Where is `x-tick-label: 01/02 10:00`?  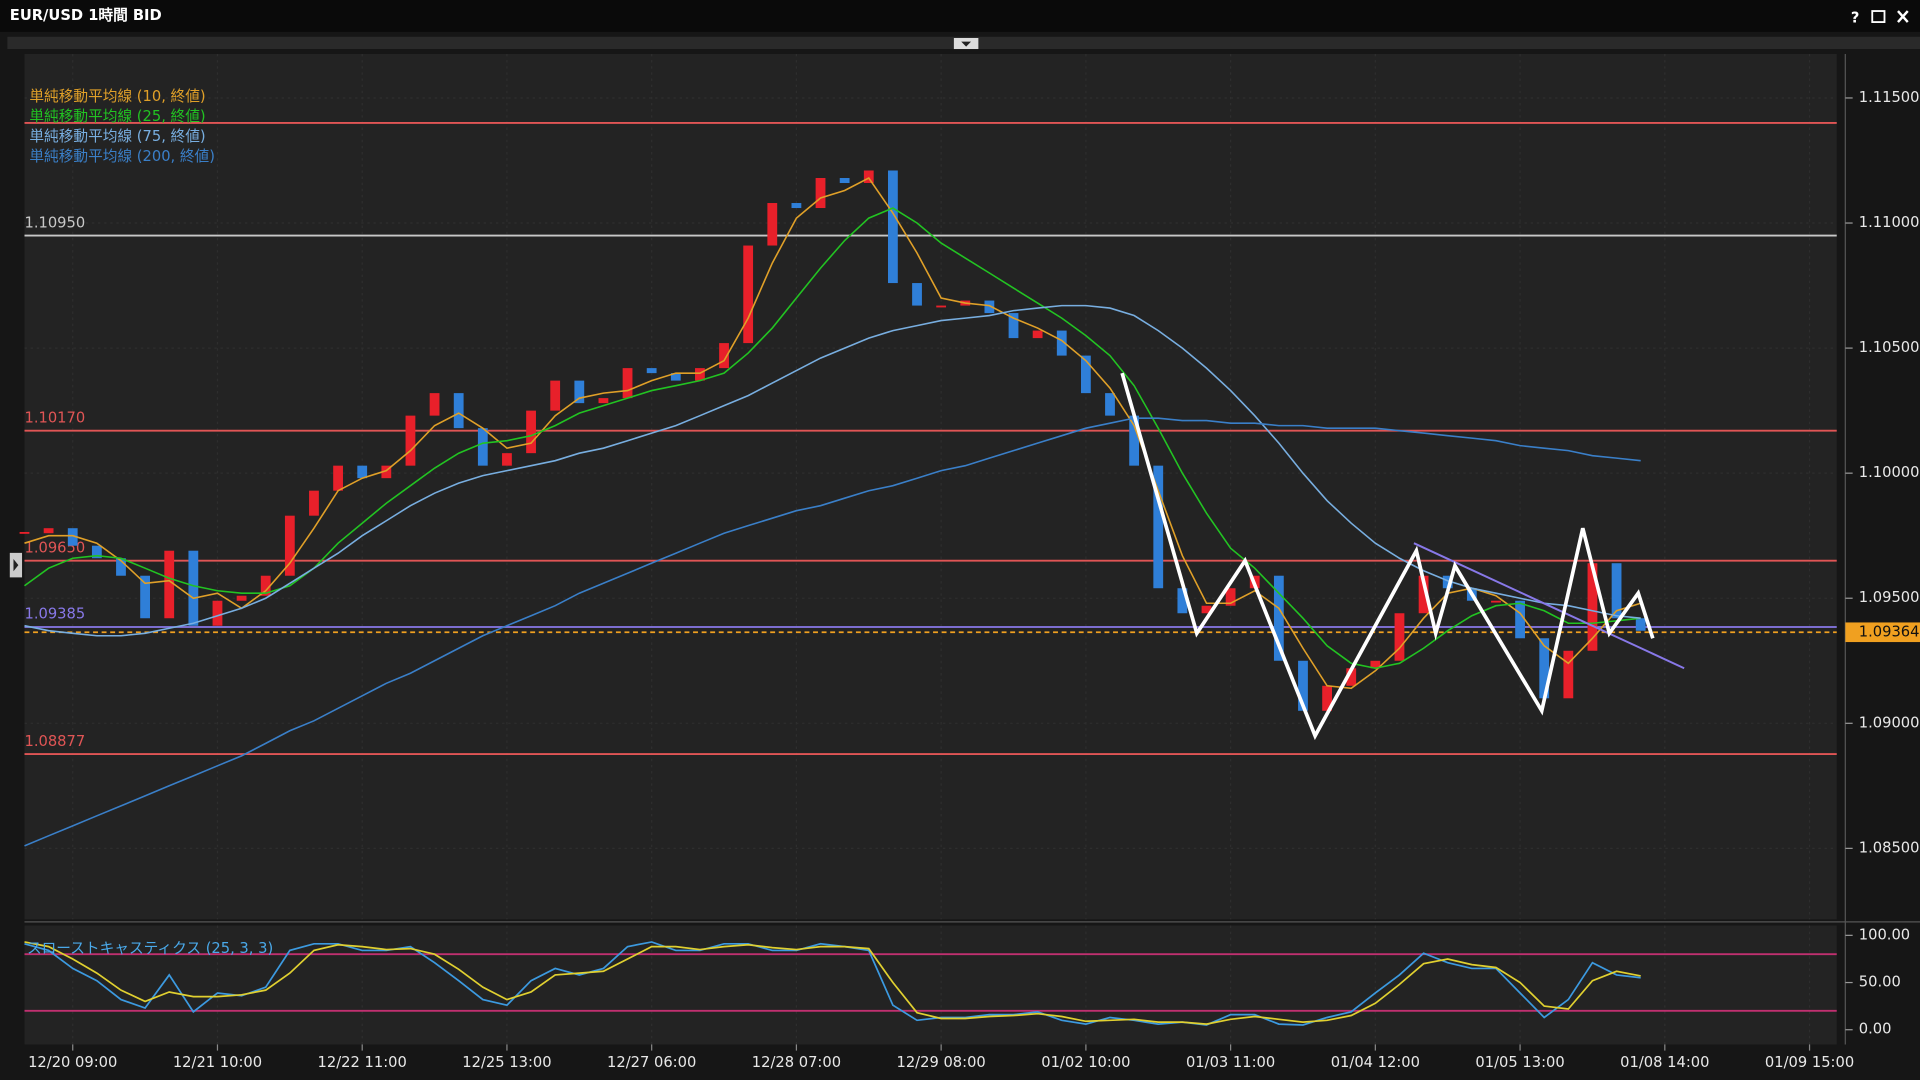
x-tick-label: 01/02 10:00 is located at coordinates (1085, 1062).